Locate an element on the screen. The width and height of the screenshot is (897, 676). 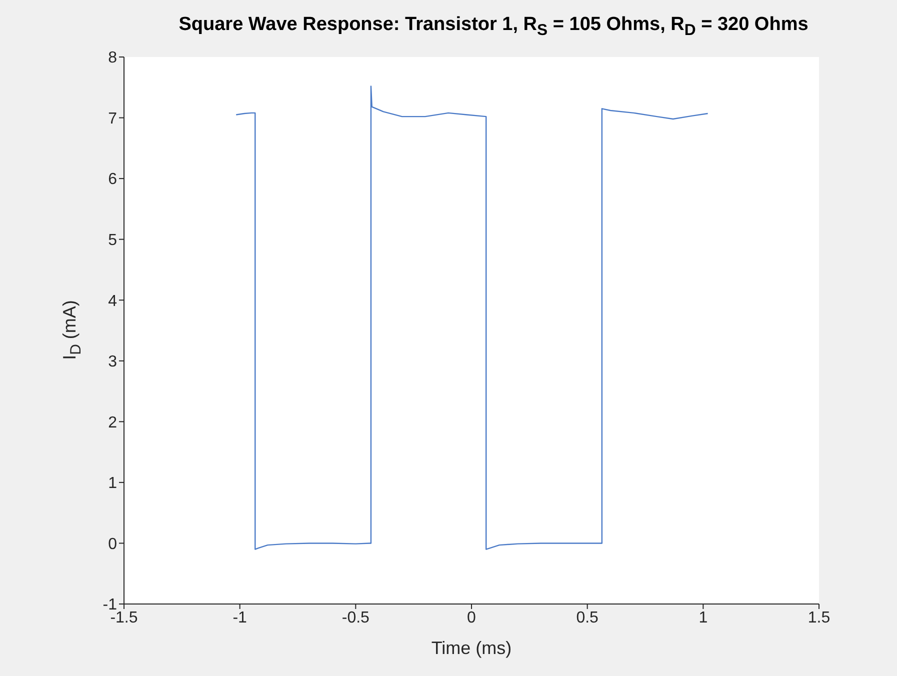
x-axis-title: Time (ms) is located at coordinates (471, 648).